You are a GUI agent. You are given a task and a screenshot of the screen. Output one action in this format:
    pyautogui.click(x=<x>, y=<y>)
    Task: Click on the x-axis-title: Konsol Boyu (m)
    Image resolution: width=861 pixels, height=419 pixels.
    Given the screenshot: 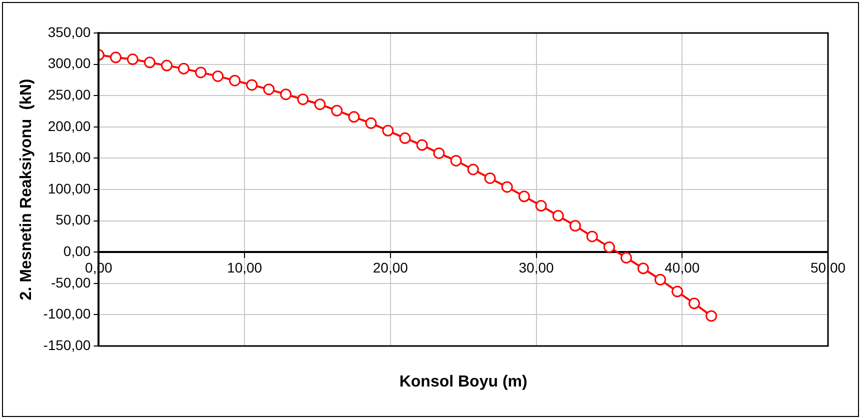 What is the action you would take?
    pyautogui.click(x=463, y=381)
    